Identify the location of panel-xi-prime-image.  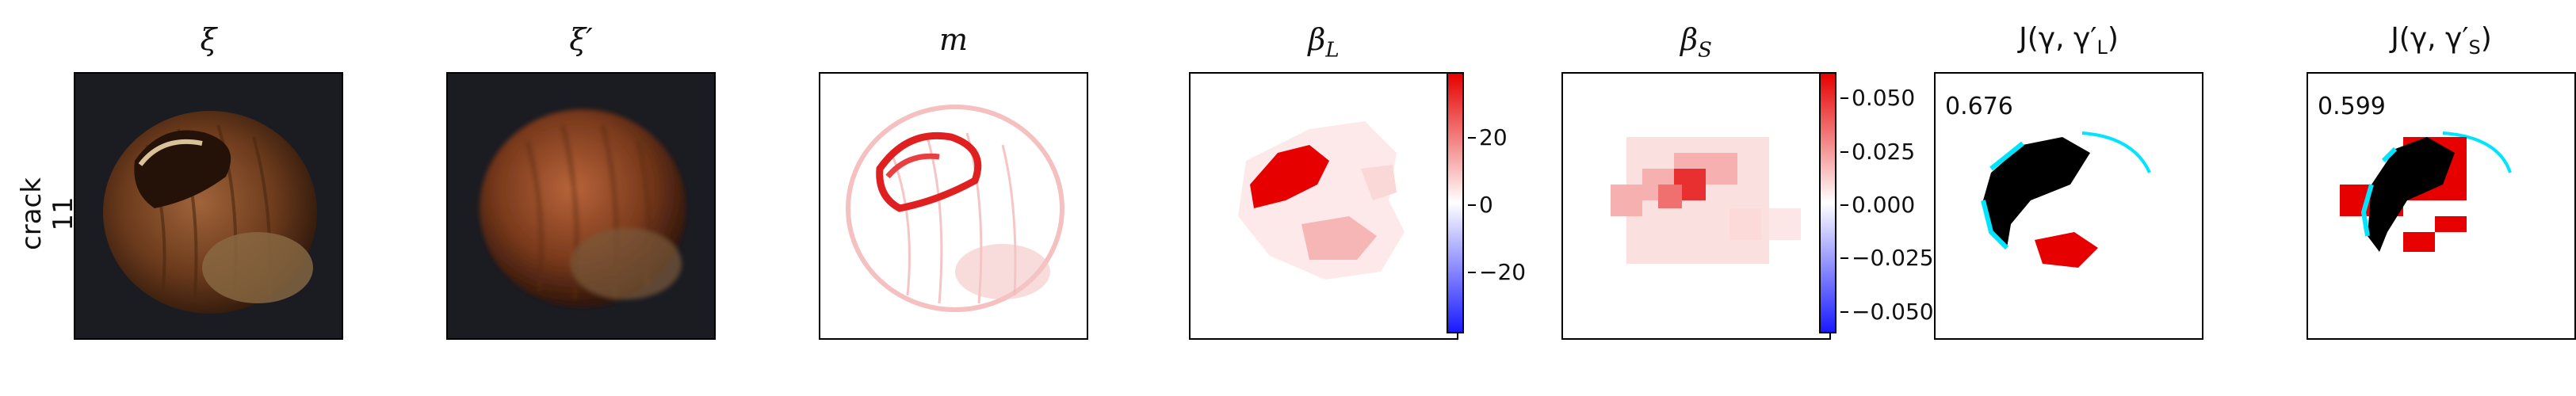
(581, 206).